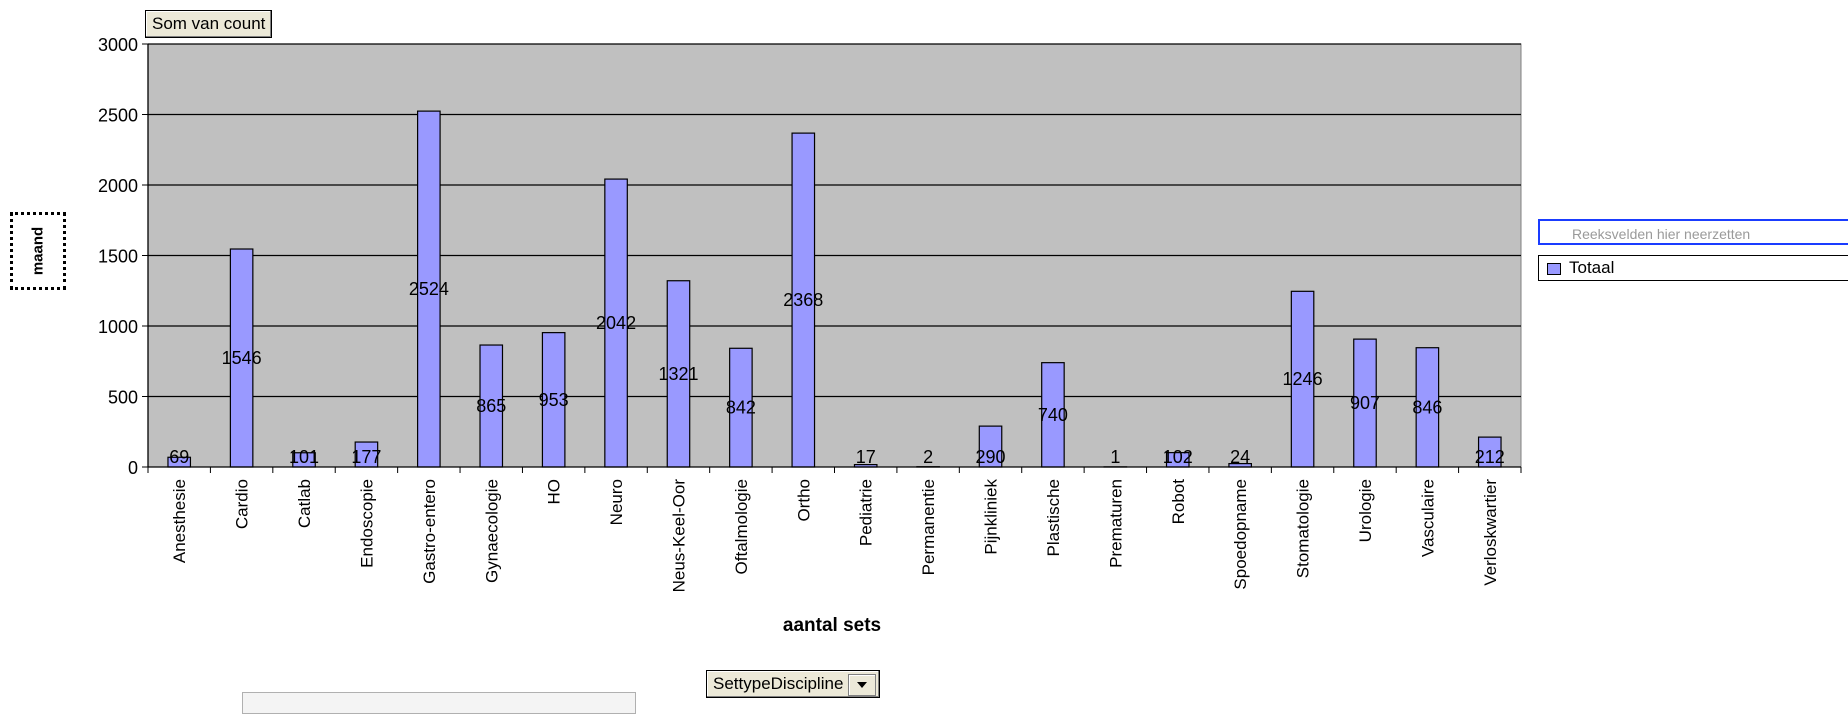  I want to click on chevron-down-icon, so click(862, 685).